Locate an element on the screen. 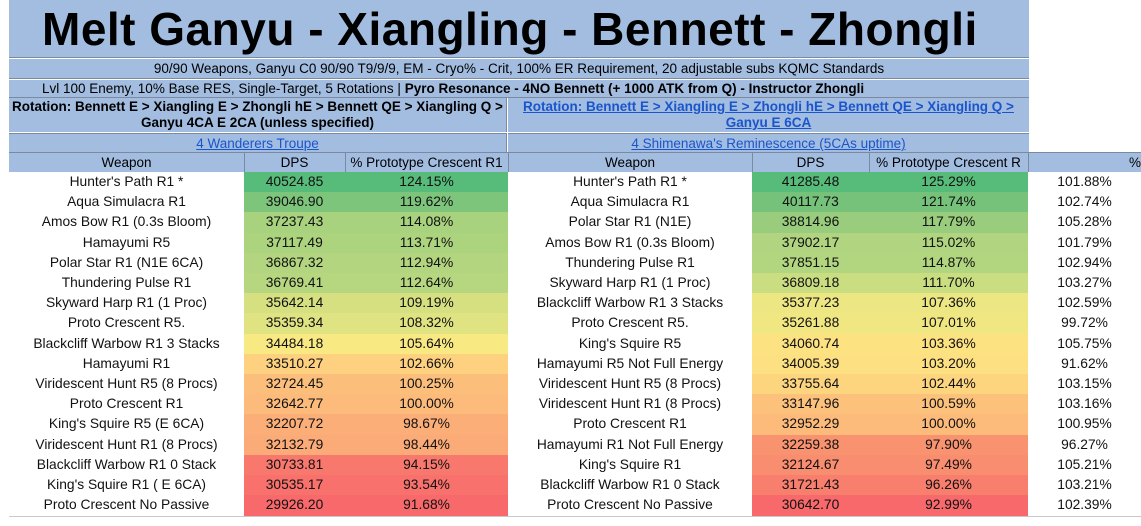 This screenshot has width=1141, height=526. right-pct-cell: 96.26% is located at coordinates (949, 486).